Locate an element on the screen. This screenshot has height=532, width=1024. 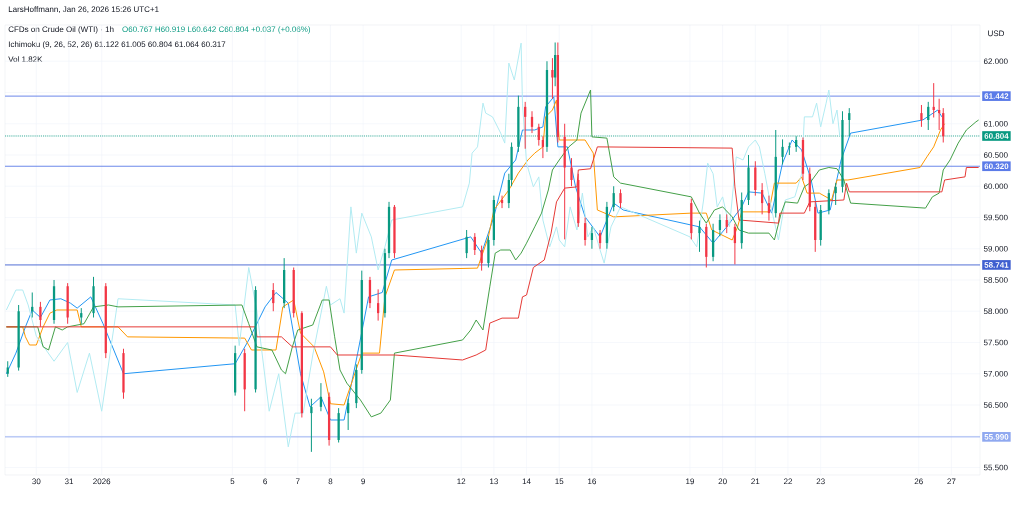
ref-line-label: 58.741 is located at coordinates (996, 265).